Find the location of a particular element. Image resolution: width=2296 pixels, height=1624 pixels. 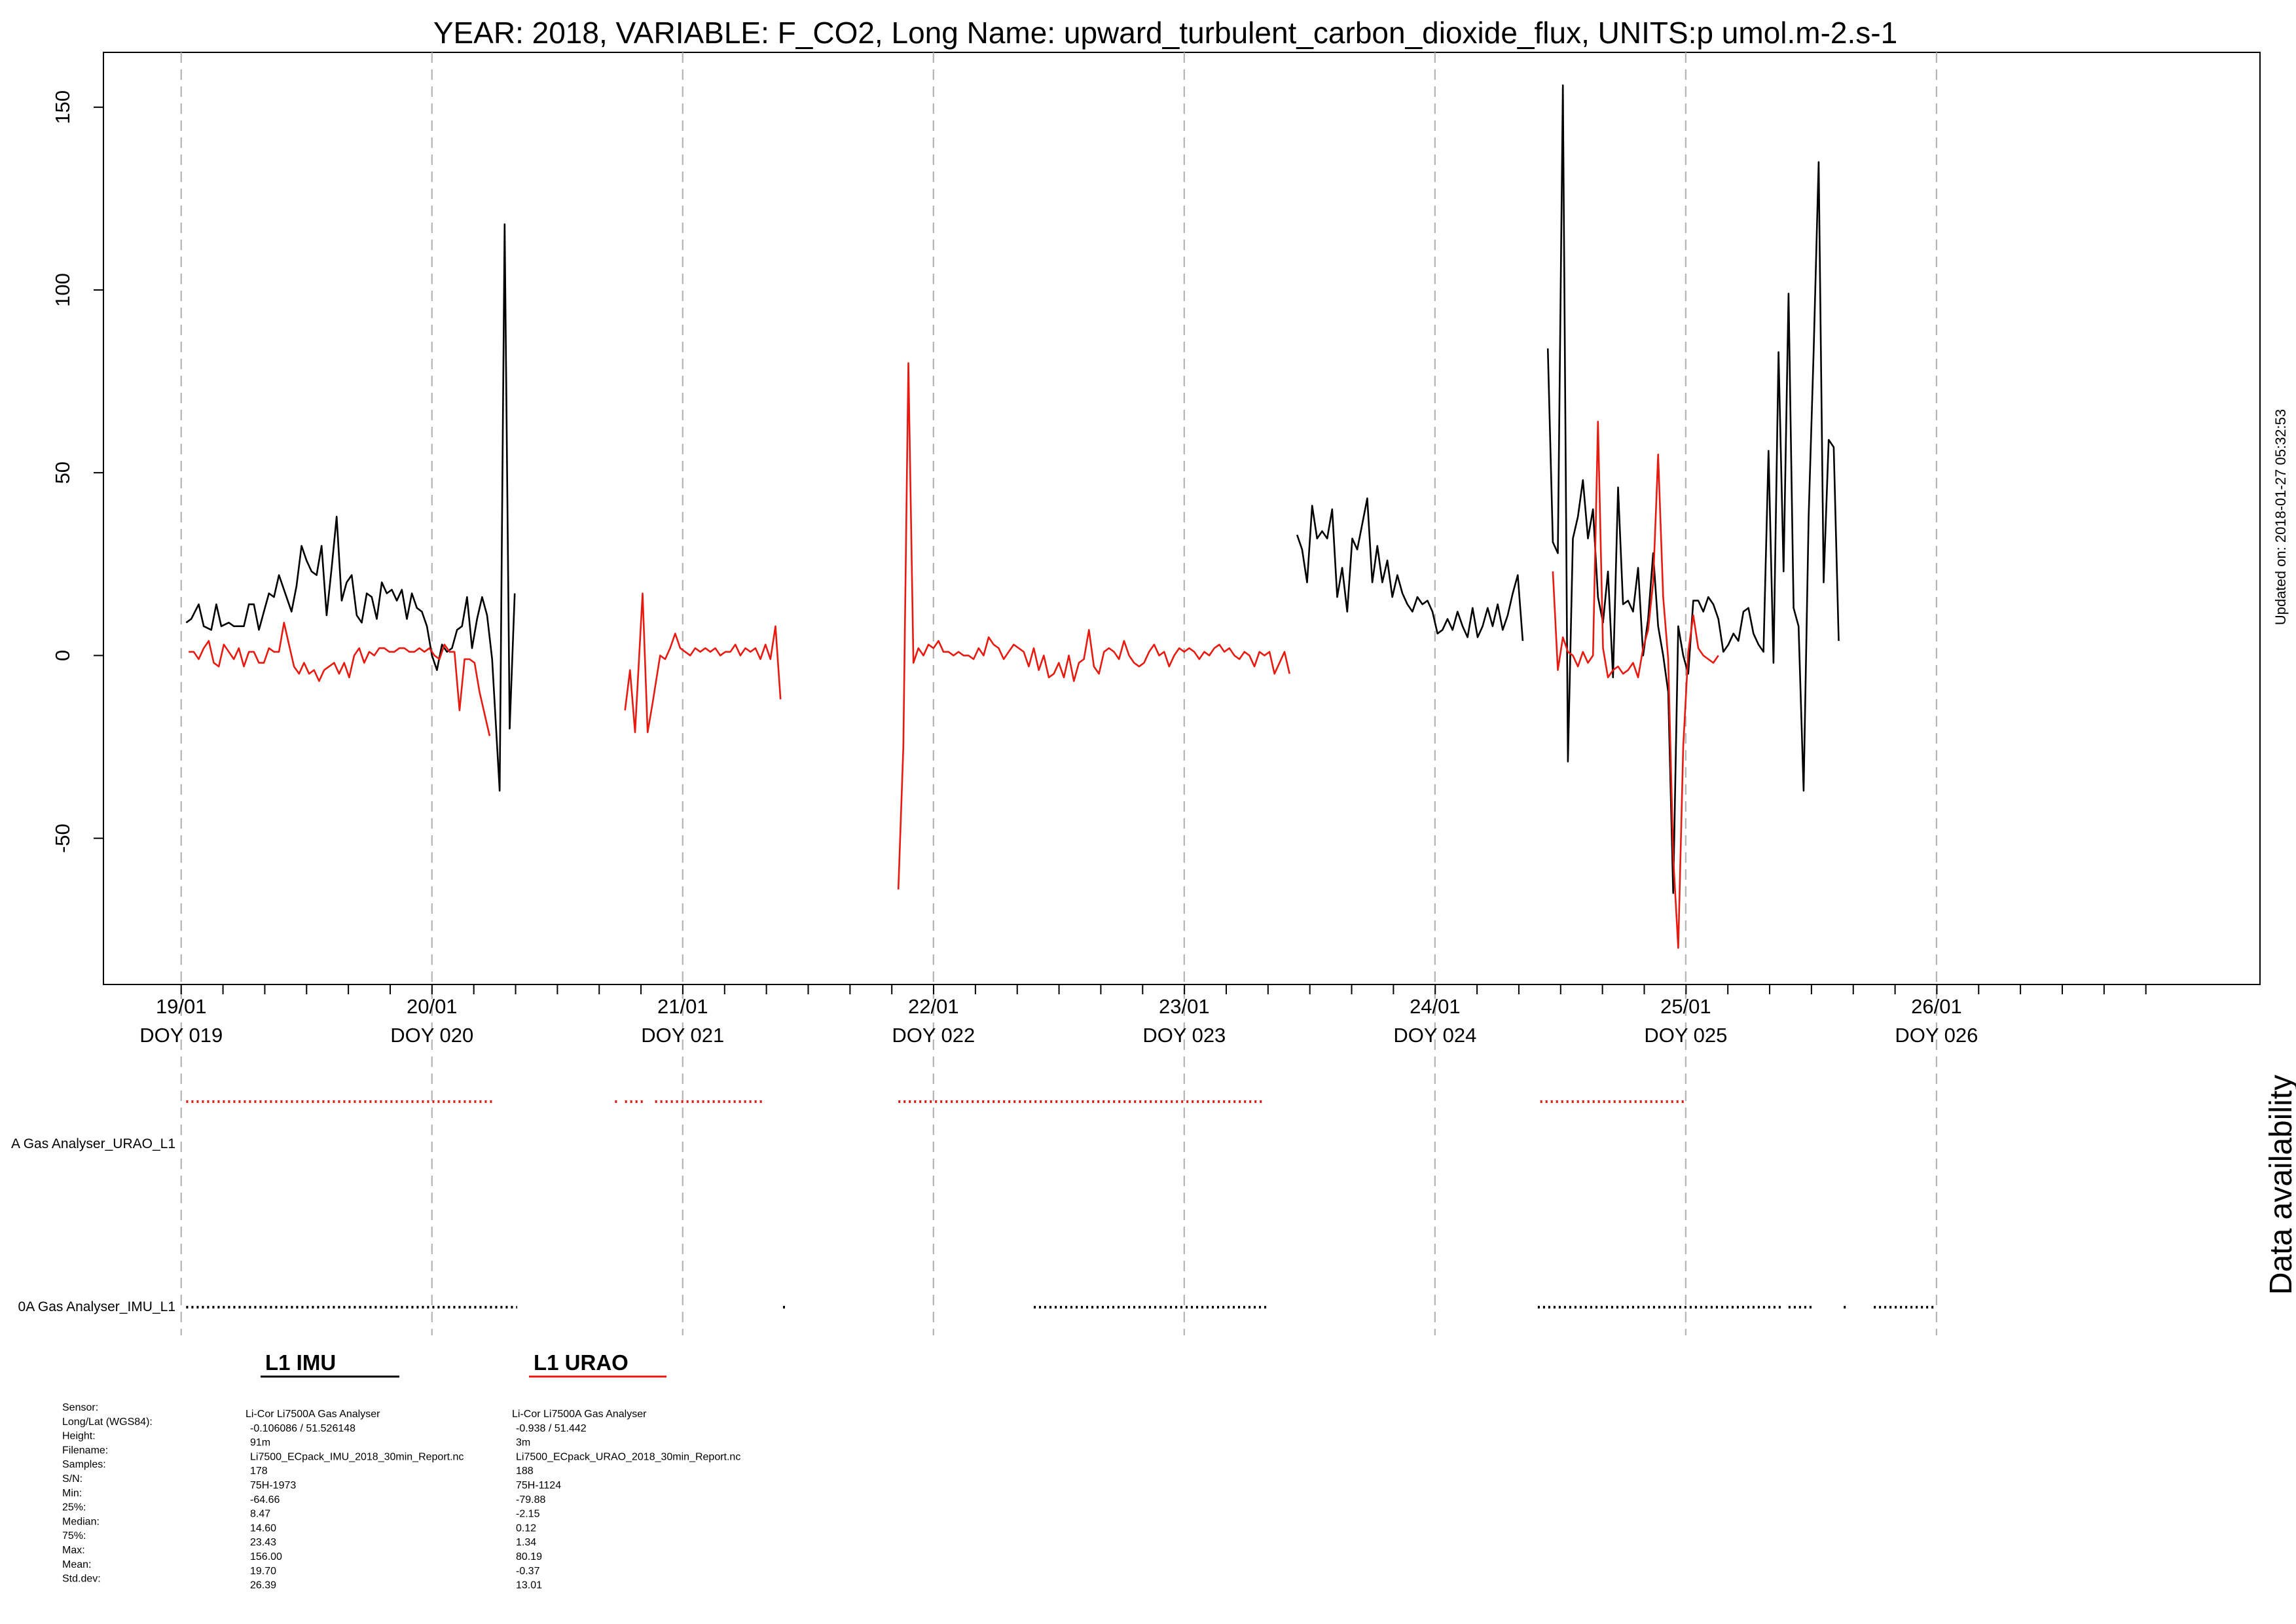

x-tick-doy: DOY 020 is located at coordinates (431, 1035).